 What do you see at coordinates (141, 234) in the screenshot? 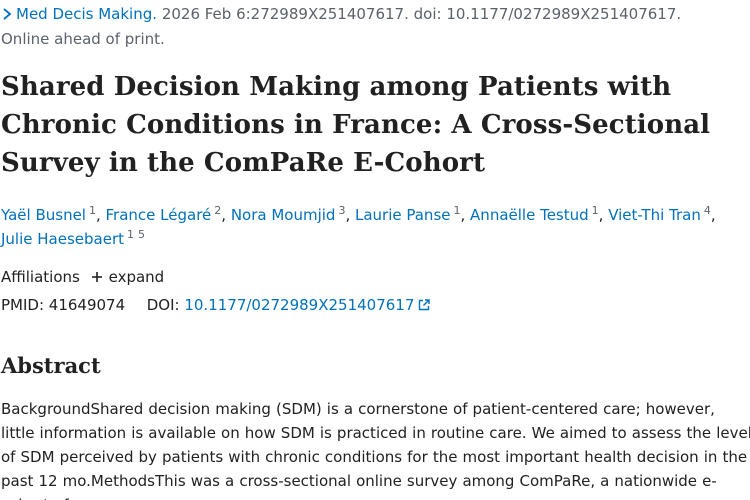
I see `affiliation-ref: 5` at bounding box center [141, 234].